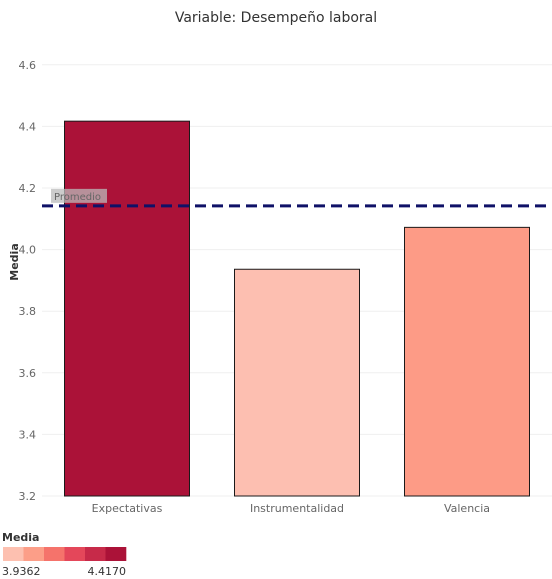 This screenshot has width=552, height=579. I want to click on bar-valencia, so click(467, 361).